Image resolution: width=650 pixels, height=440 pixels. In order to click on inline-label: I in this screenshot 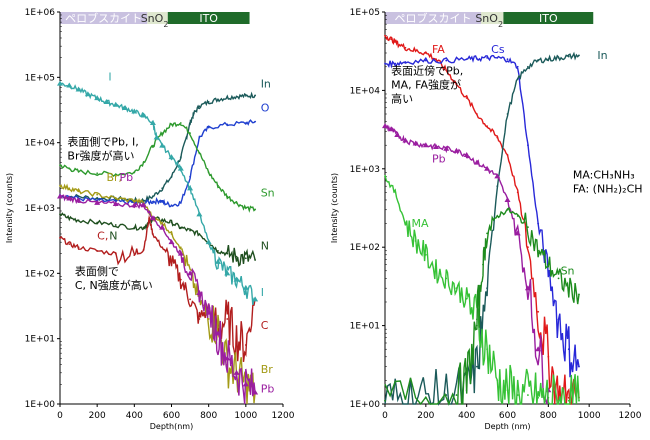, I will do `click(109, 76)`.